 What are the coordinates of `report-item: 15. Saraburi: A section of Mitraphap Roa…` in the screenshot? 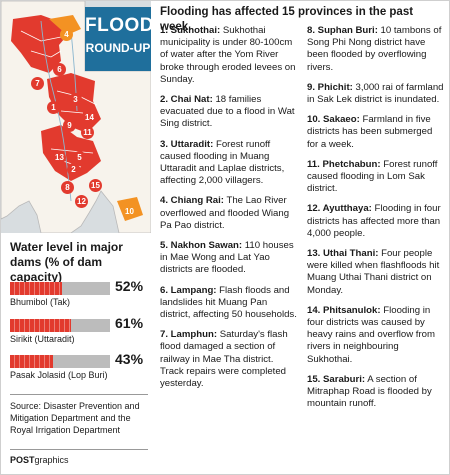 It's located at (369, 391).